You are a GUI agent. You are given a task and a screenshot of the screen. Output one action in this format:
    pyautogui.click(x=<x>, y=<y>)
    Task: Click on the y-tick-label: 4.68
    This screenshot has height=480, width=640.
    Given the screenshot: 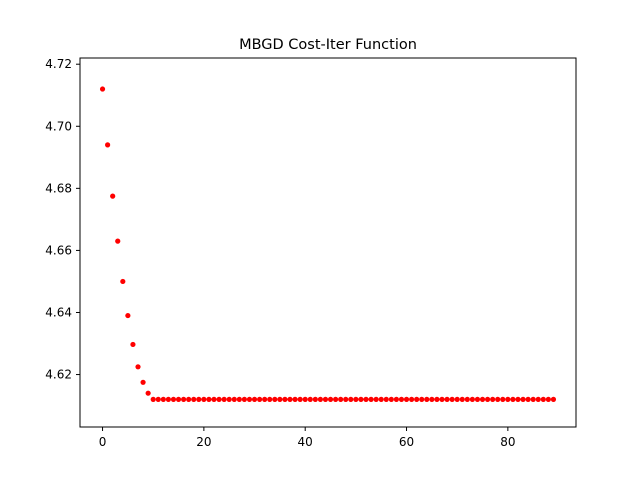 What is the action you would take?
    pyautogui.click(x=58, y=188)
    